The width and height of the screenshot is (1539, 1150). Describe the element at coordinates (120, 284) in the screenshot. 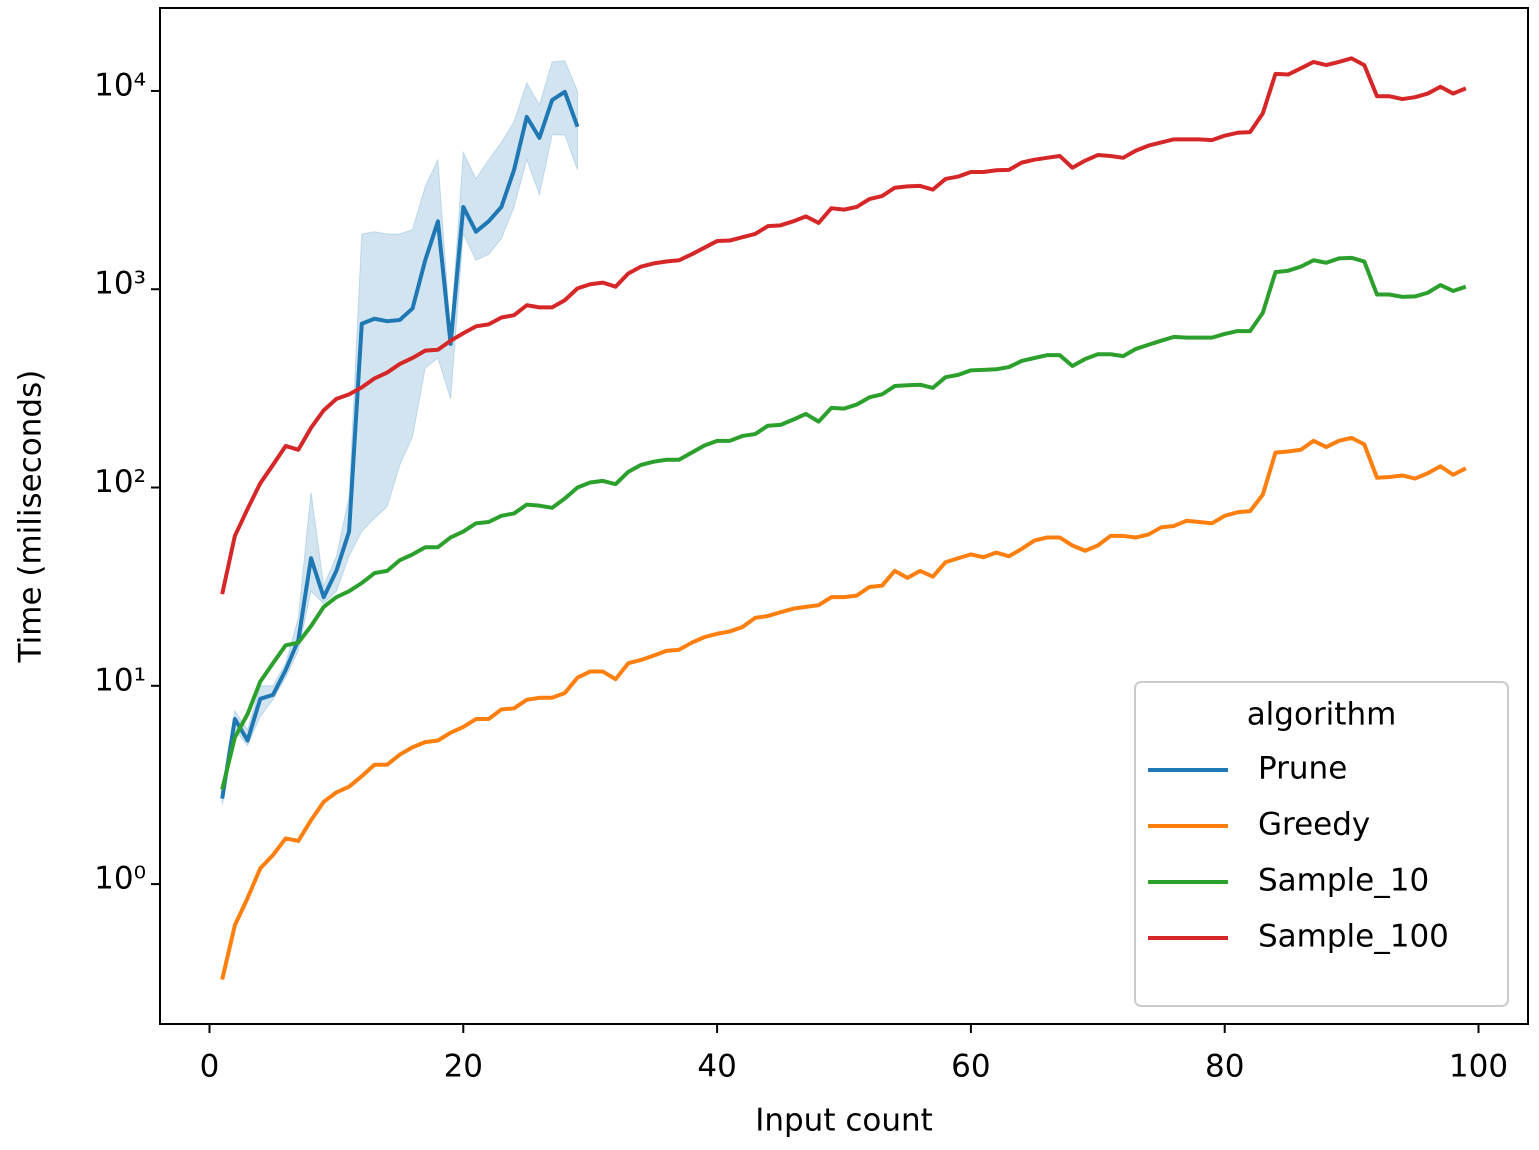

I see `y-tick-label: 10³` at that location.